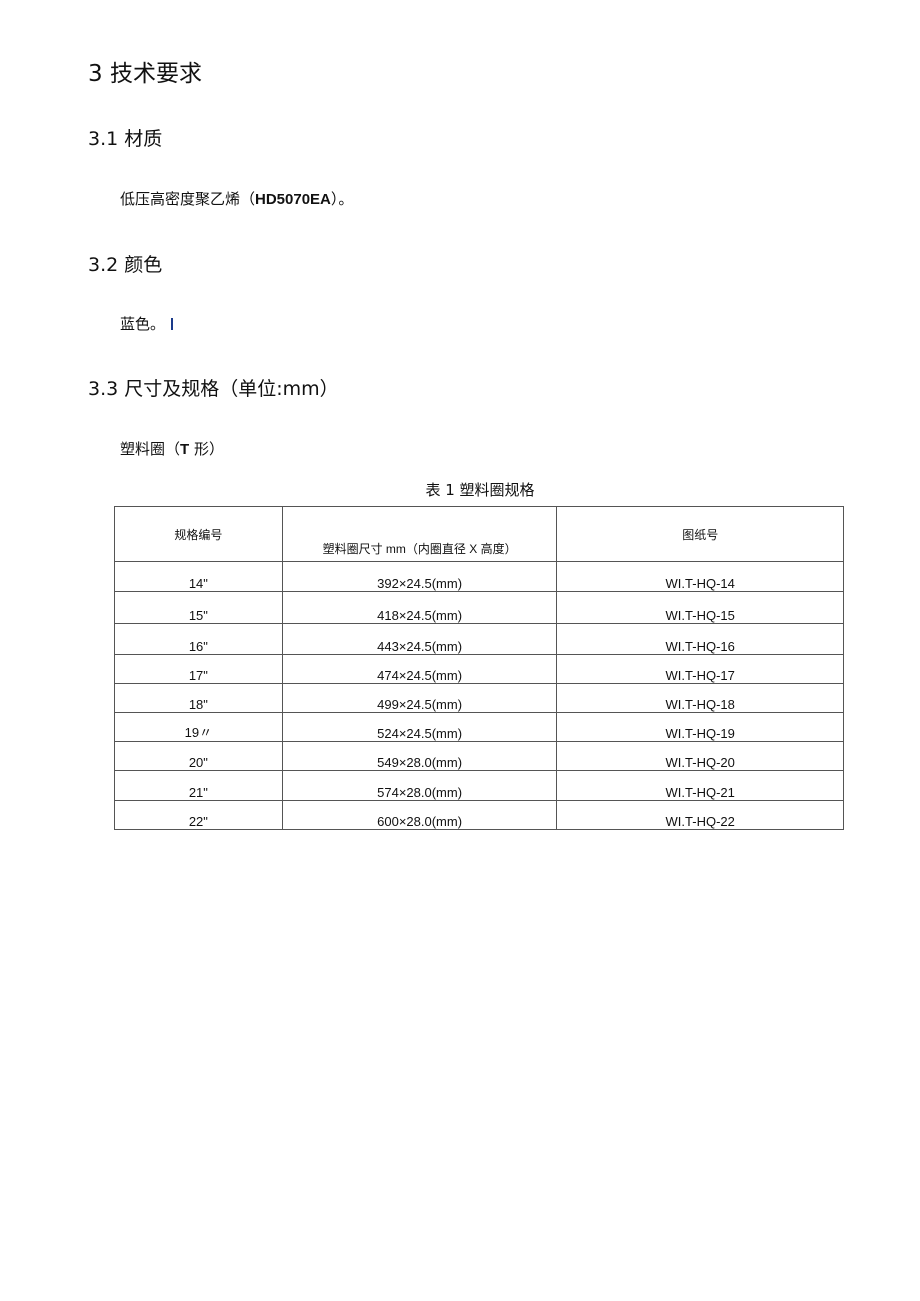  What do you see at coordinates (700, 785) in the screenshot?
I see `cell-drawing-no: WI.T-HQ-21` at bounding box center [700, 785].